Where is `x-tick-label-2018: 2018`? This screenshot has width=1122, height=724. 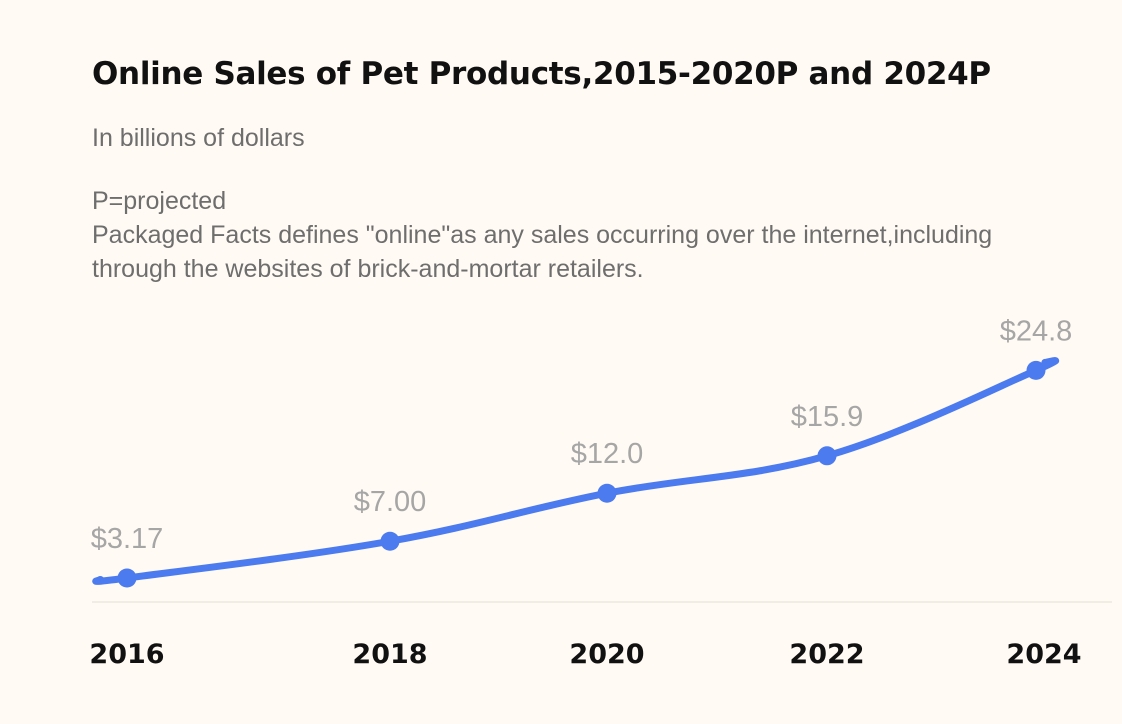 x-tick-label-2018: 2018 is located at coordinates (389, 654).